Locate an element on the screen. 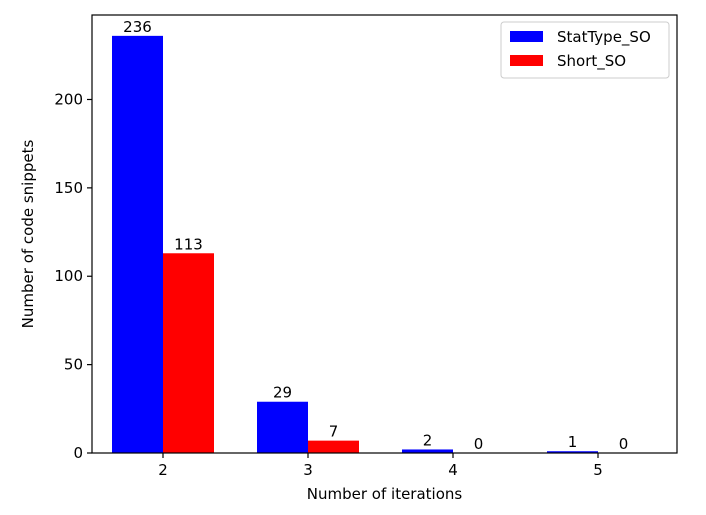 The image size is (706, 515). data-label-Short_SO-3: 7 is located at coordinates (334, 432).